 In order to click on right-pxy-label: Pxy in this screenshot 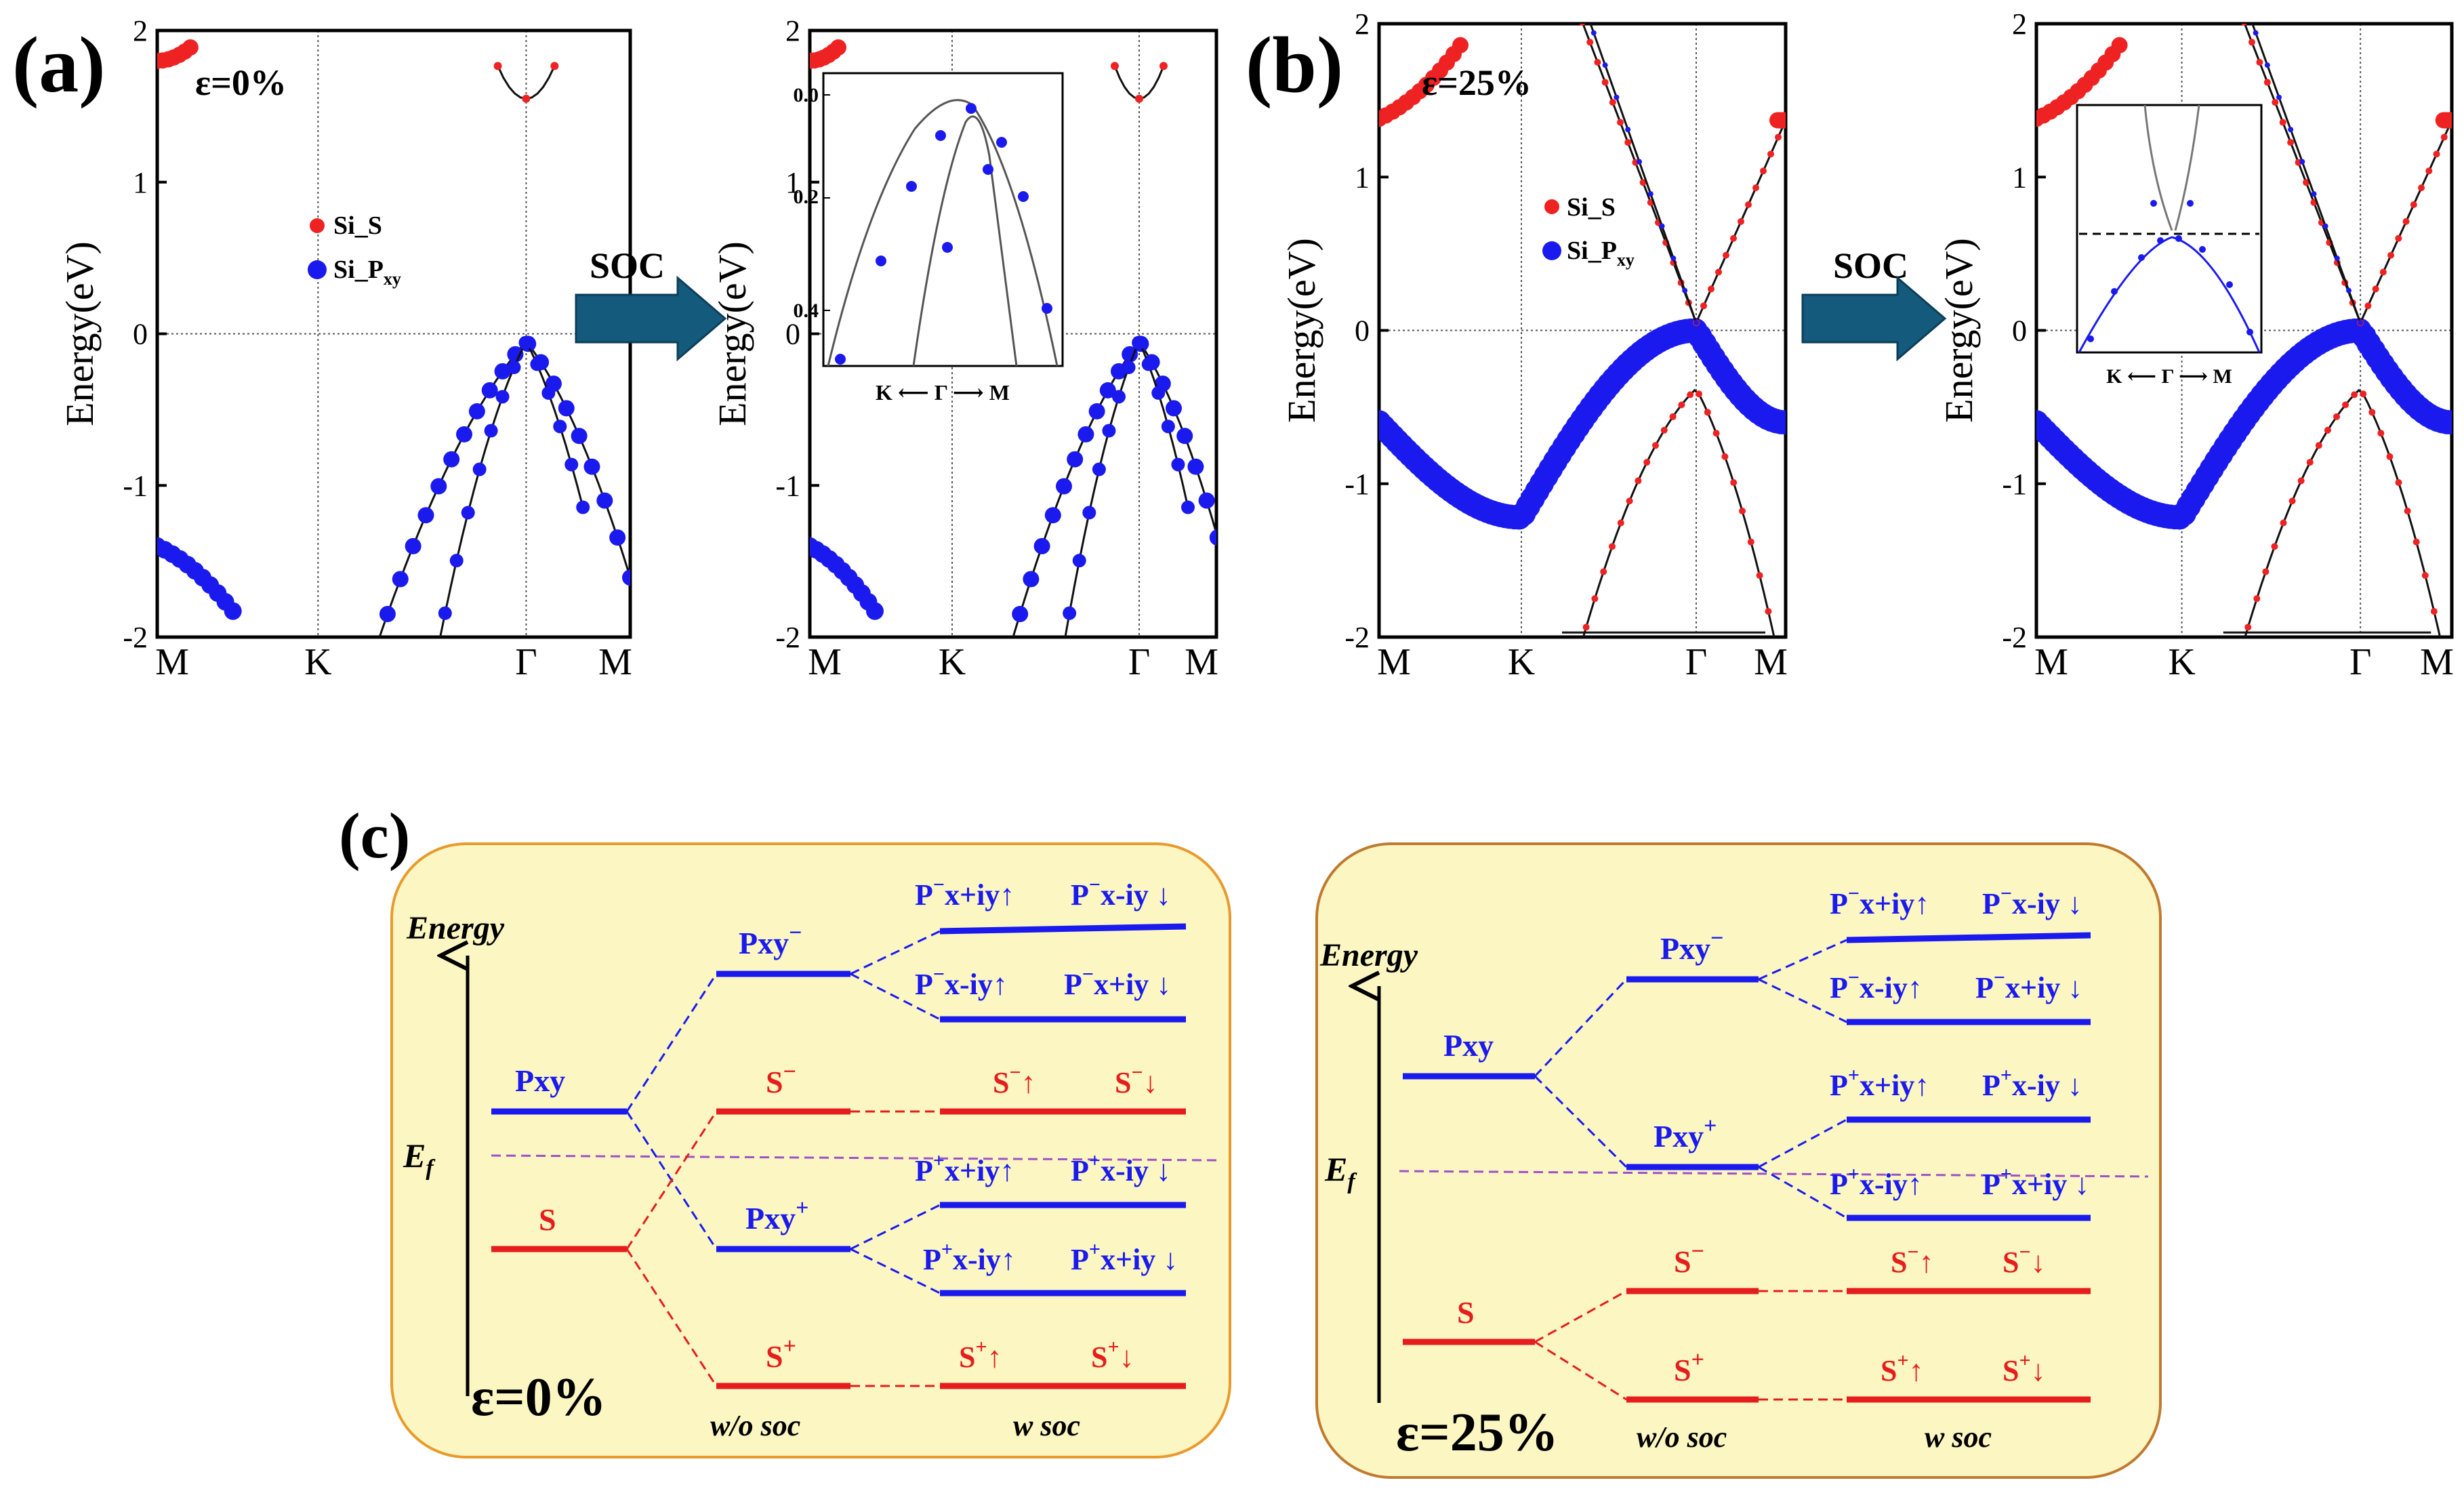, I will do `click(1468, 1045)`.